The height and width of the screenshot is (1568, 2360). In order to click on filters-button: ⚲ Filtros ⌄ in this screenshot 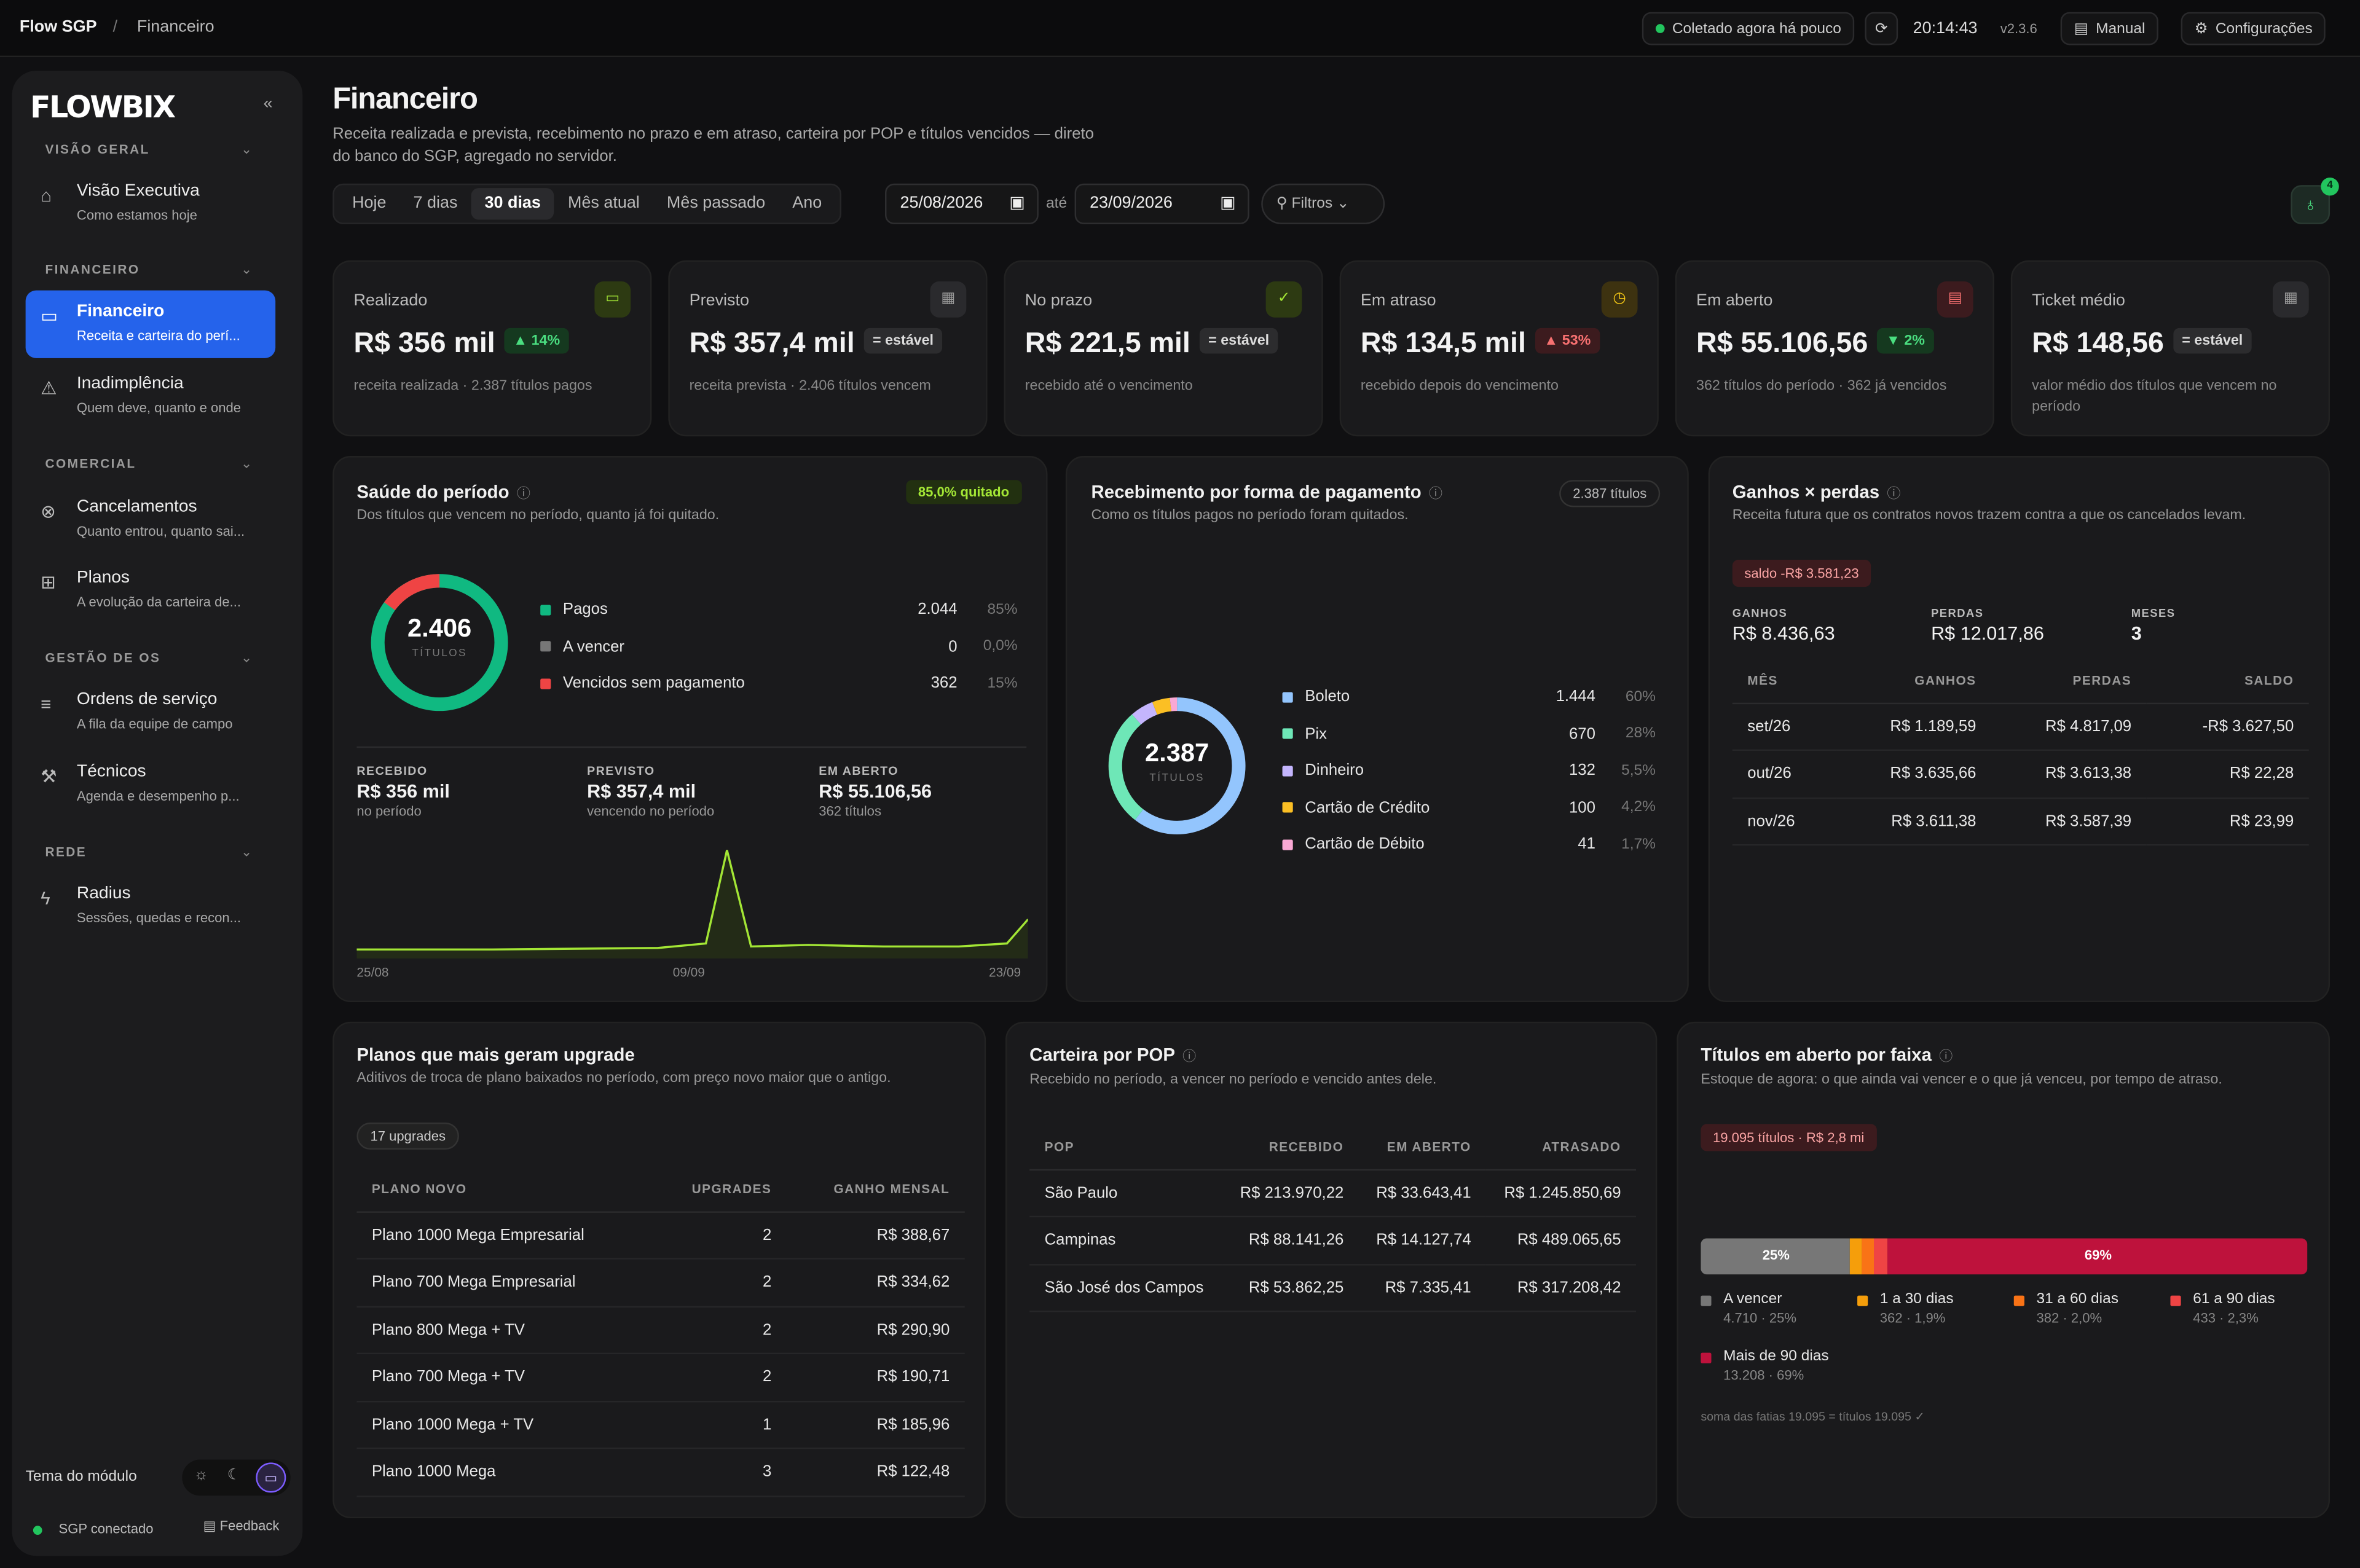, I will do `click(1323, 204)`.